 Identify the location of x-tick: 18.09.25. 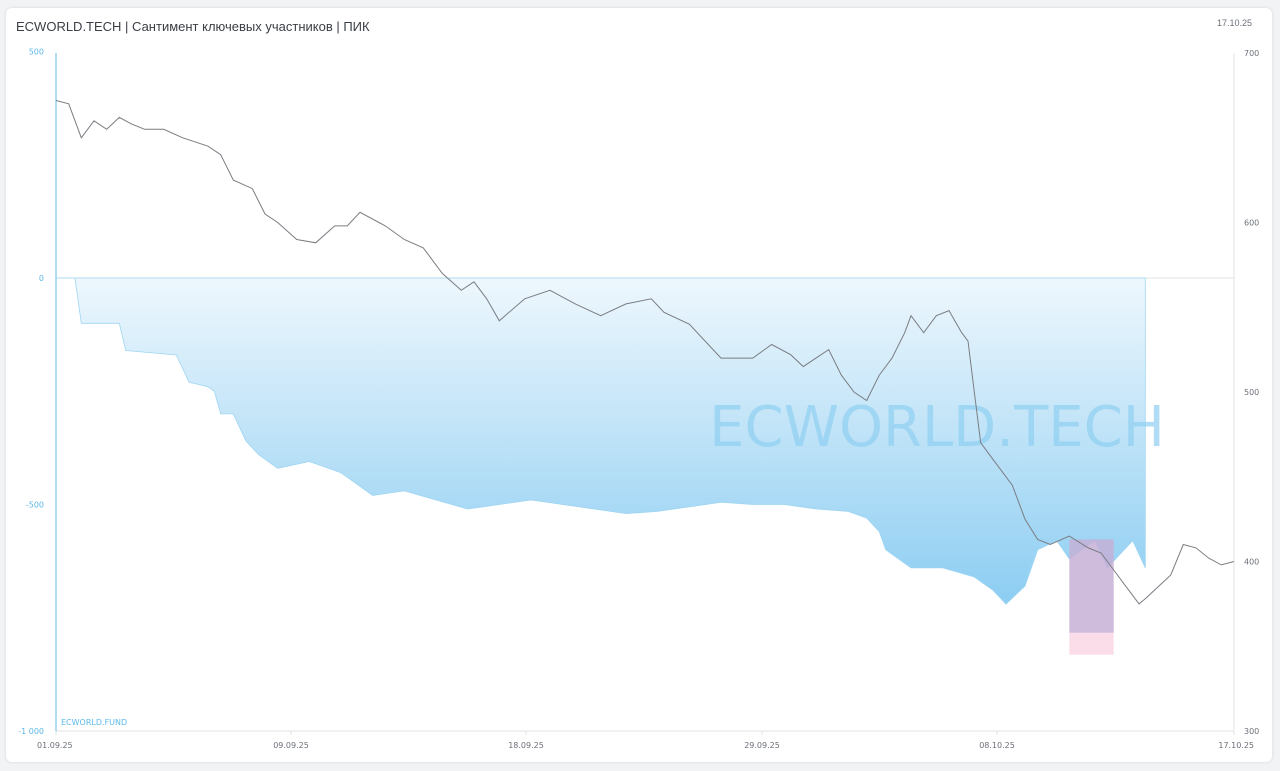
(526, 745).